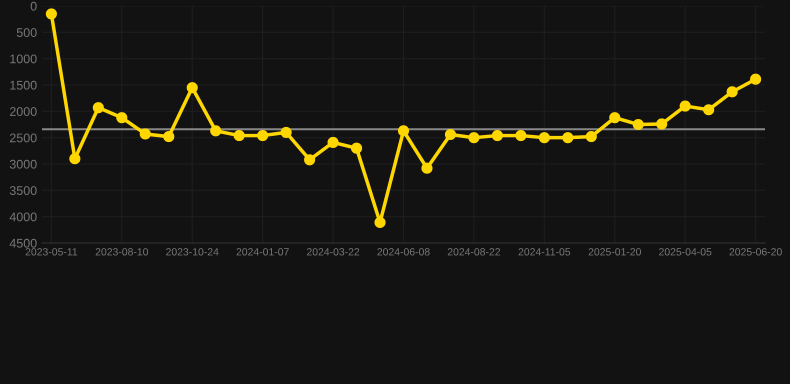 The image size is (790, 384). Describe the element at coordinates (23, 137) in the screenshot. I see `y-tick-label: 2500` at that location.